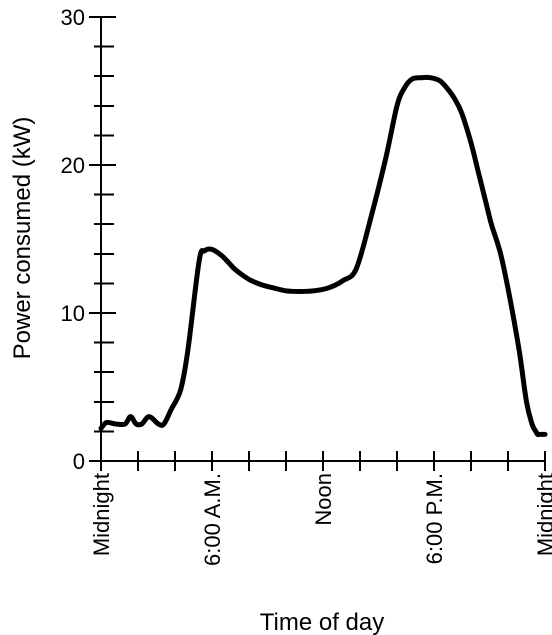  Describe the element at coordinates (323, 499) in the screenshot. I see `x-tick-label: Noon` at that location.